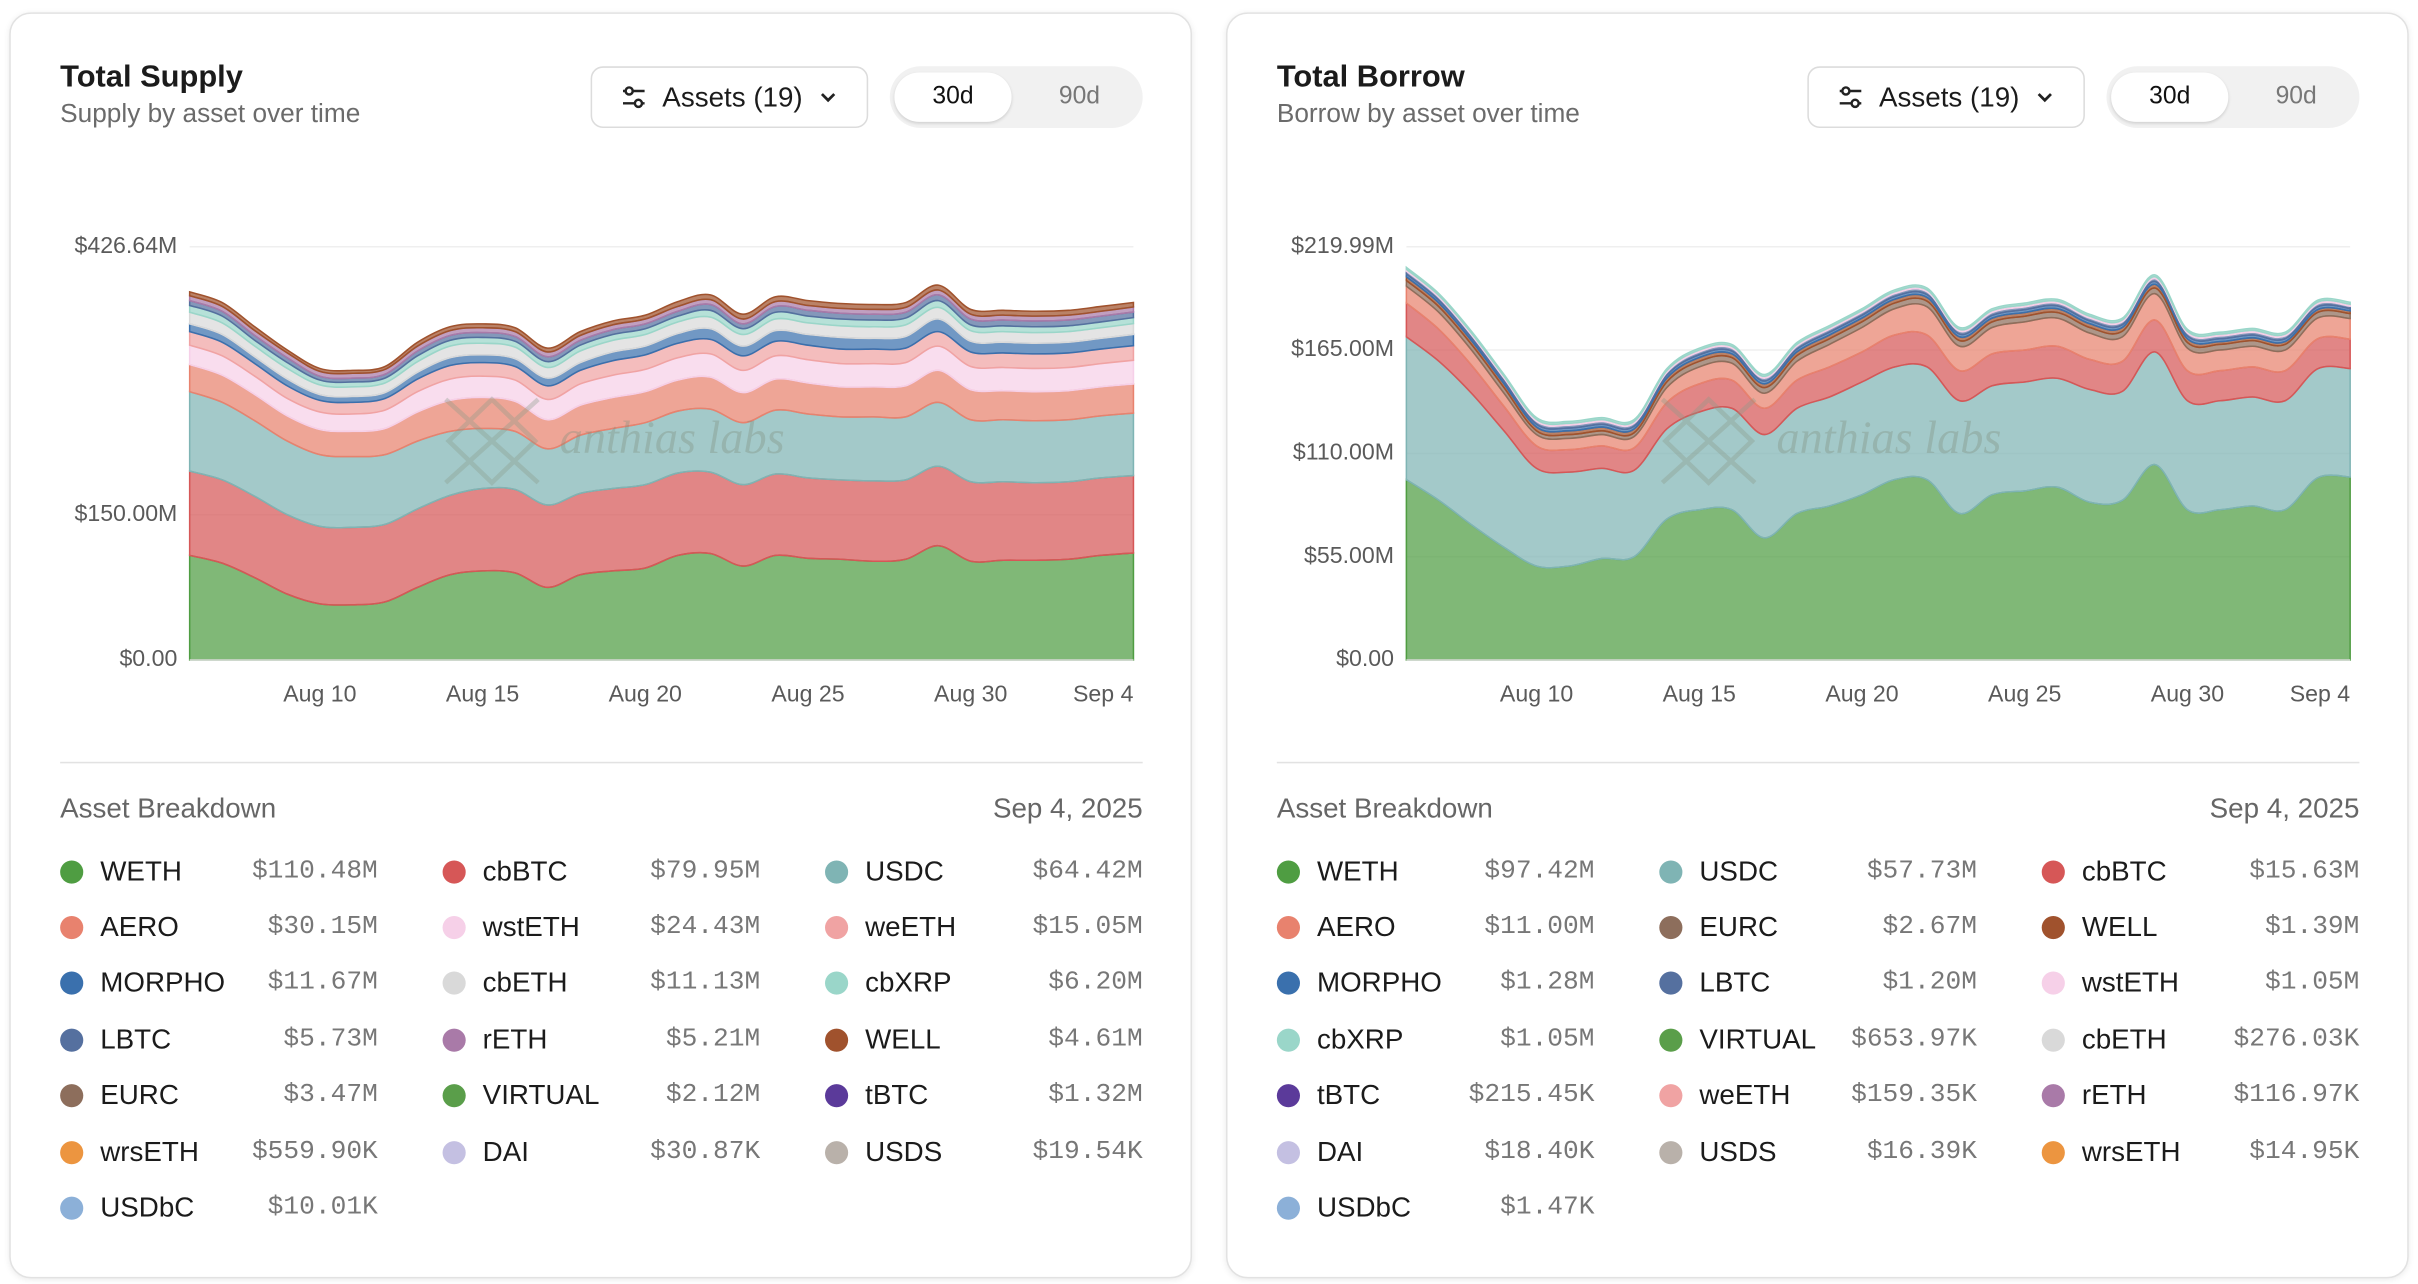  Describe the element at coordinates (1949, 96) in the screenshot. I see `assets-label: Assets (19)` at that location.